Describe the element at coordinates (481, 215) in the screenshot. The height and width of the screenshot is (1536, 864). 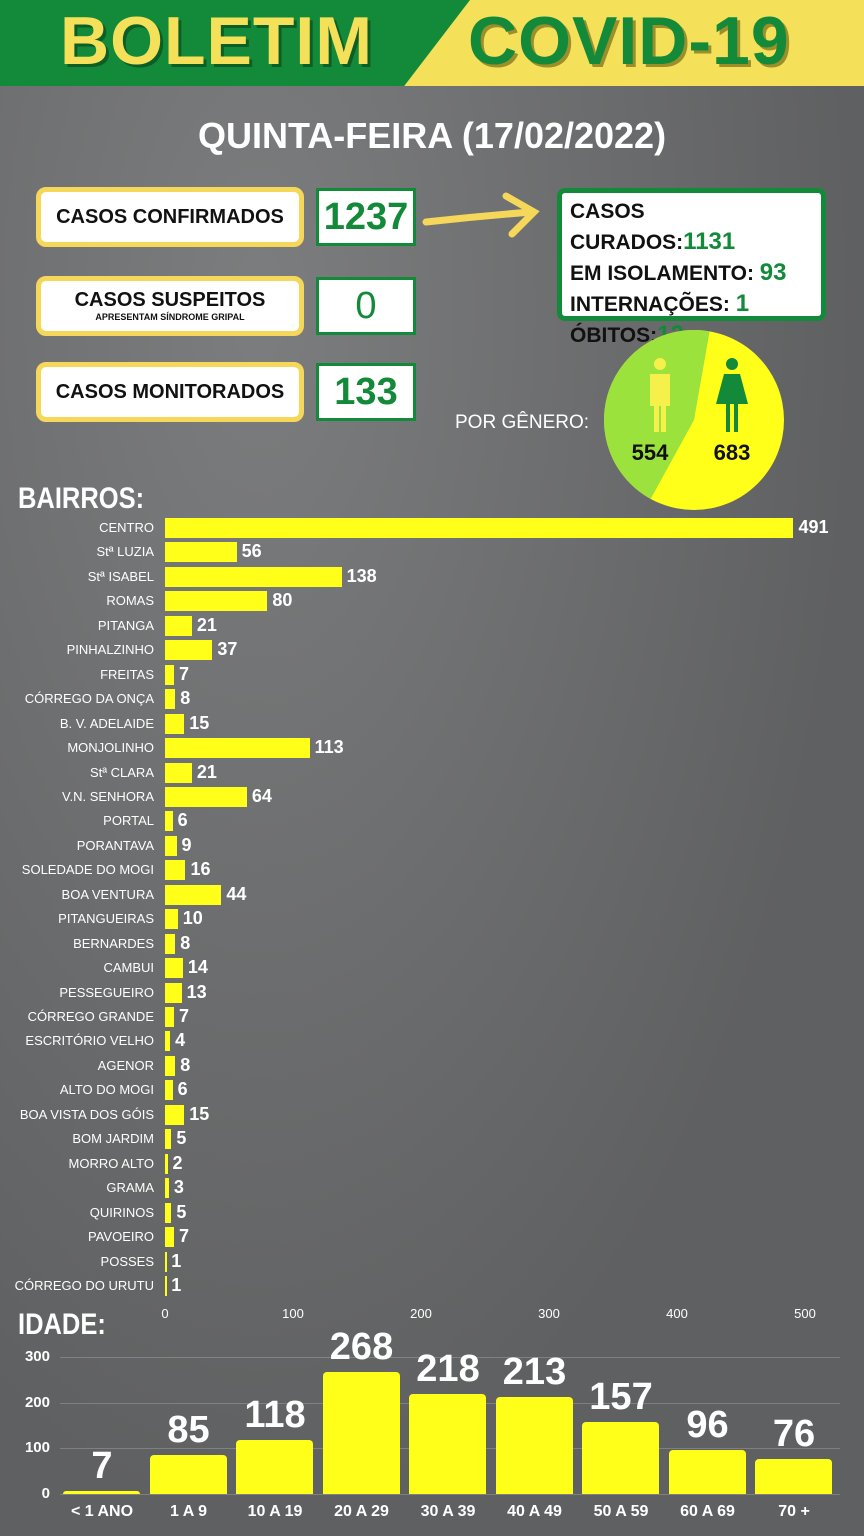
I see `arrow-icon` at that location.